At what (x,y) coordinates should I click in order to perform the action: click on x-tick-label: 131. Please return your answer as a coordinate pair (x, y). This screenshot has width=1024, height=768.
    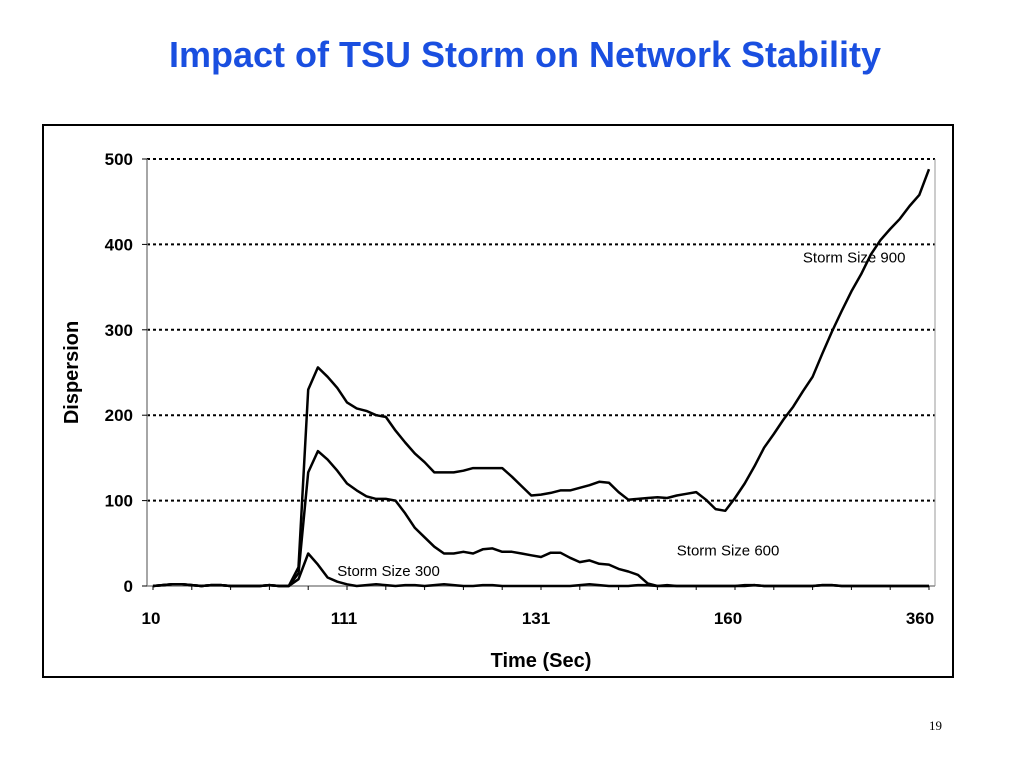
    Looking at the image, I should click on (536, 618).